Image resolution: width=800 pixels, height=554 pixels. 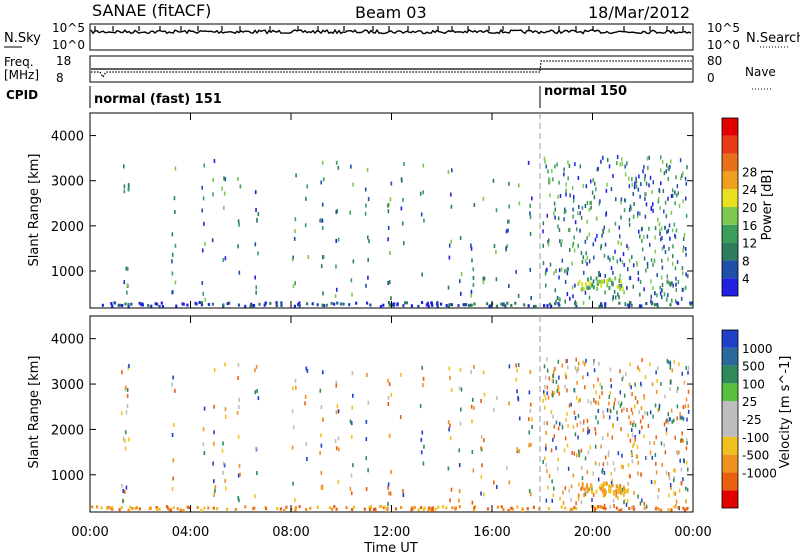 What do you see at coordinates (585, 91) in the screenshot?
I see `cpid-segment-2: normal 150` at bounding box center [585, 91].